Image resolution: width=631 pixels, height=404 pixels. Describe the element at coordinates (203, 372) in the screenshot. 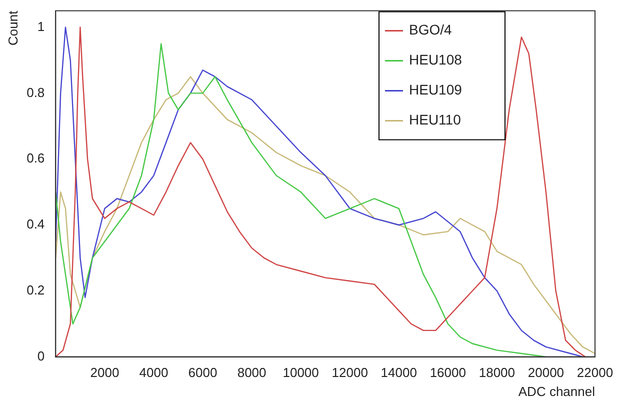

I see `x-tick-label: 6000` at that location.